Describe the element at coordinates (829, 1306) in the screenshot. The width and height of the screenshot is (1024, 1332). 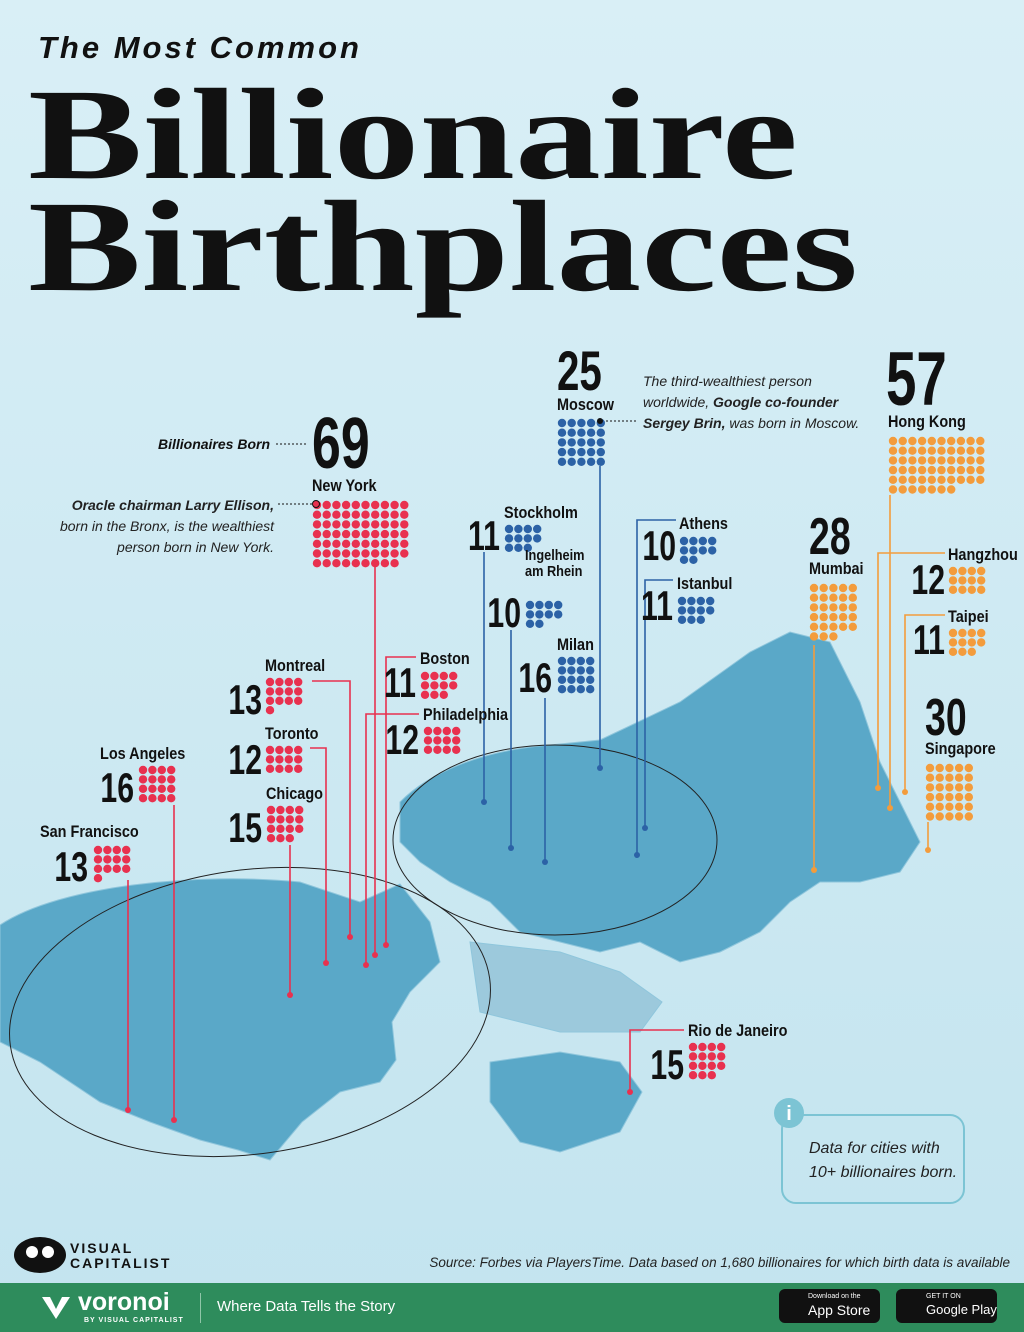
I see `app-store-badge: Download on the App Store` at that location.